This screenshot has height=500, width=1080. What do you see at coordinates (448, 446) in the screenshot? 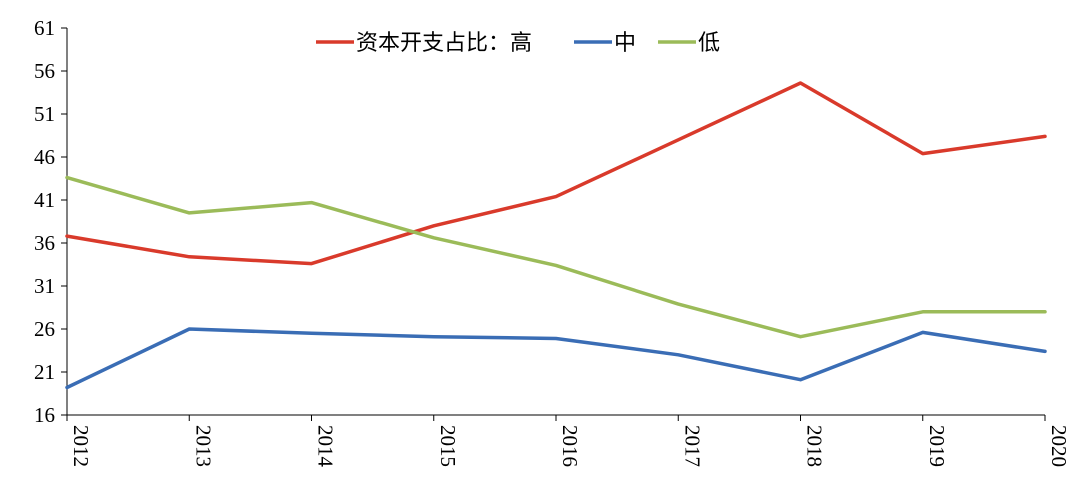
I see `x-tick-label: 2015` at bounding box center [448, 446].